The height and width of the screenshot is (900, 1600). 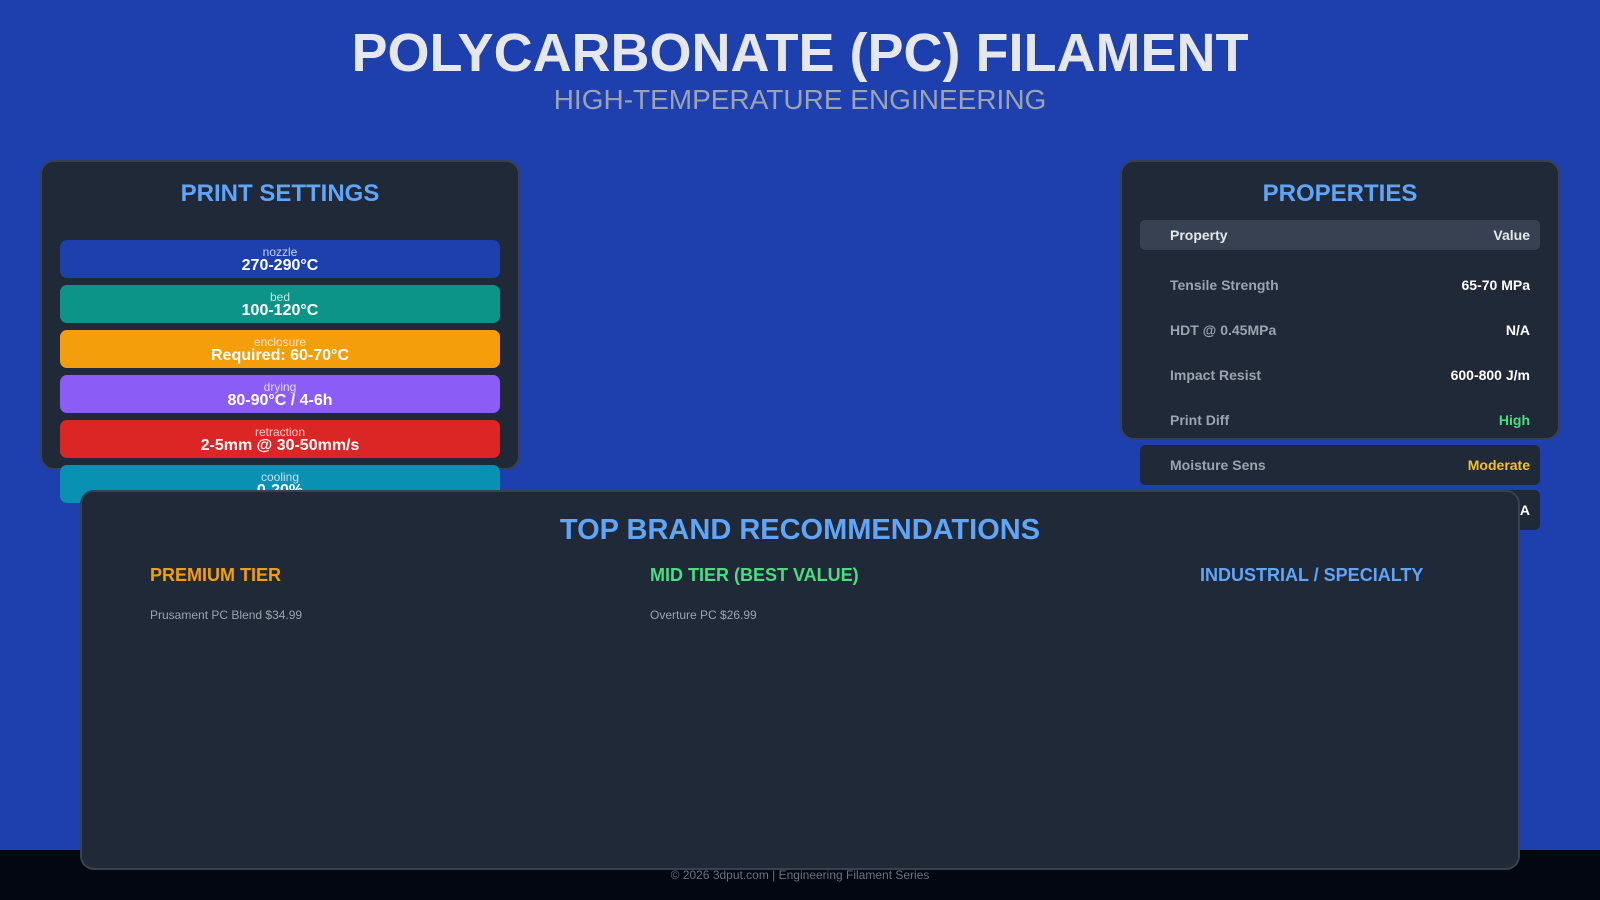 What do you see at coordinates (1511, 235) in the screenshot?
I see `value-column-header: Value` at bounding box center [1511, 235].